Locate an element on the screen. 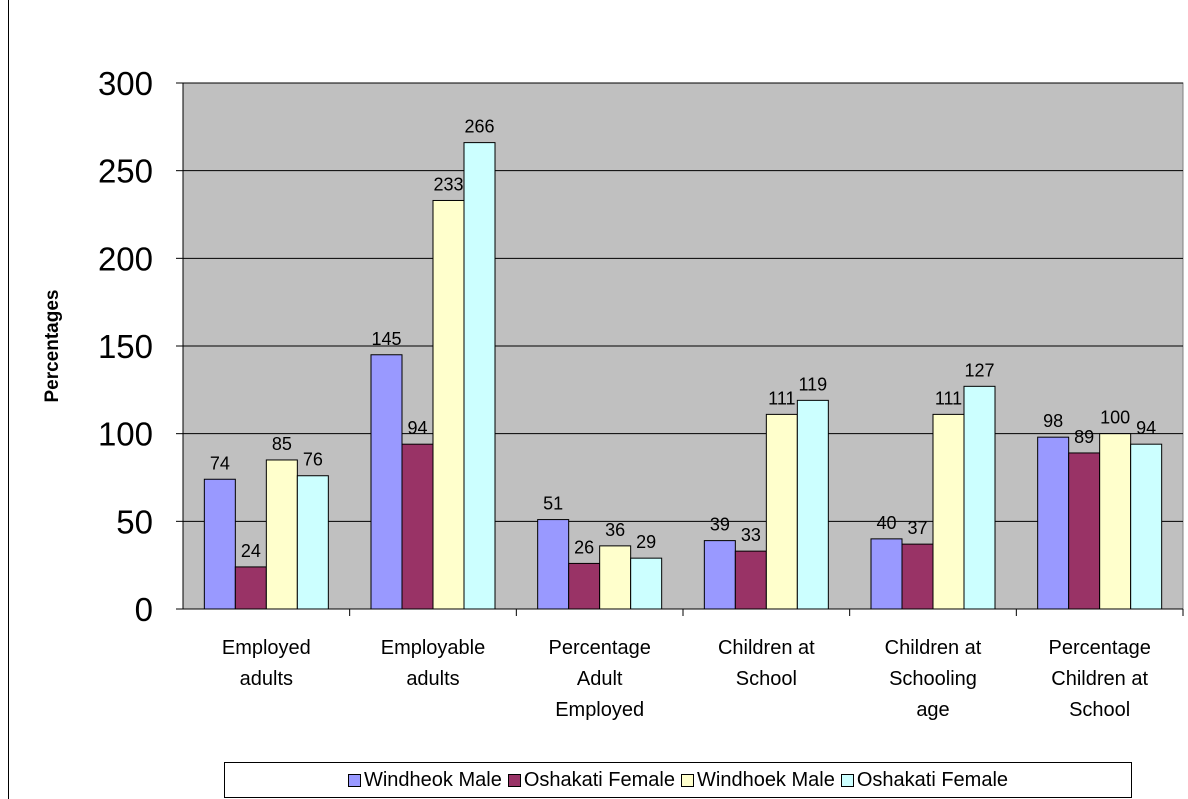 Image resolution: width=1188 pixels, height=799 pixels. data-label: 37 is located at coordinates (917, 528).